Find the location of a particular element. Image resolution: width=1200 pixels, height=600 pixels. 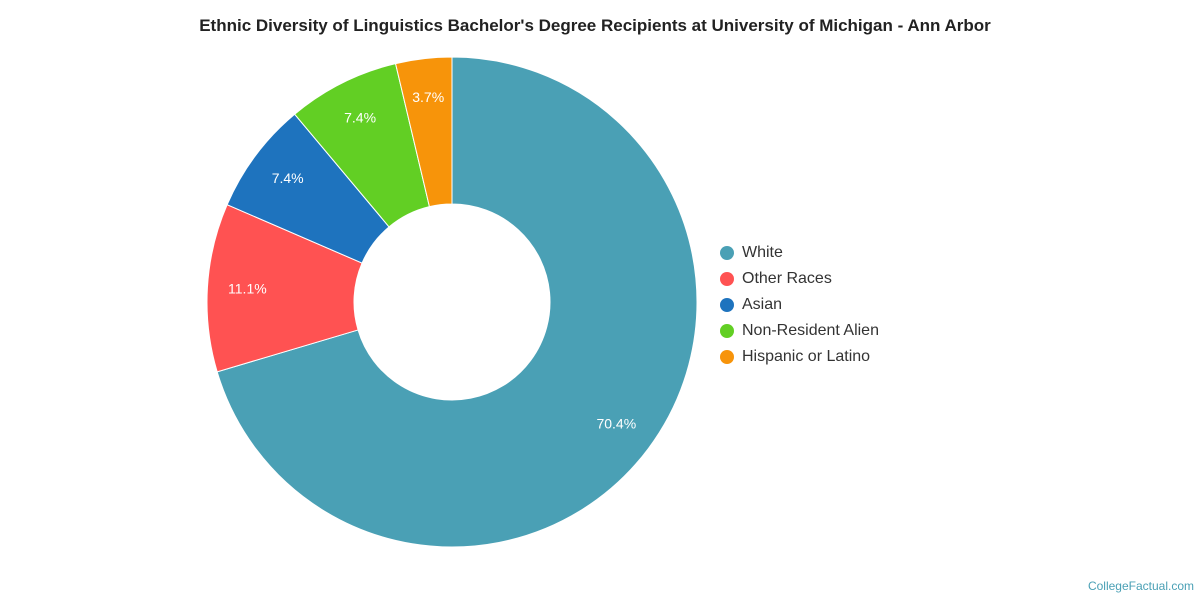

legend-label: Other Races is located at coordinates (787, 278).